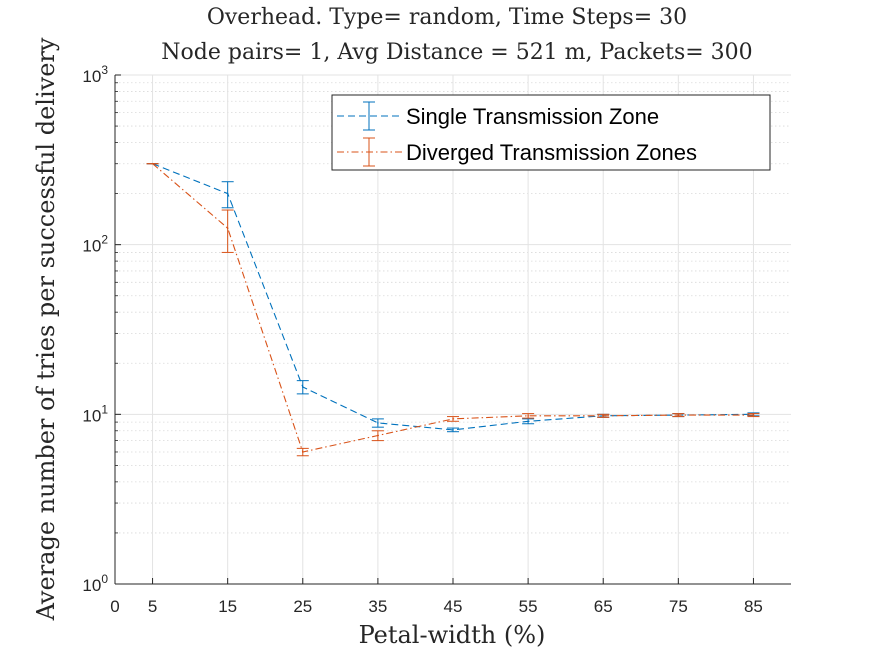  I want to click on x-tick-label: 45, so click(453, 606).